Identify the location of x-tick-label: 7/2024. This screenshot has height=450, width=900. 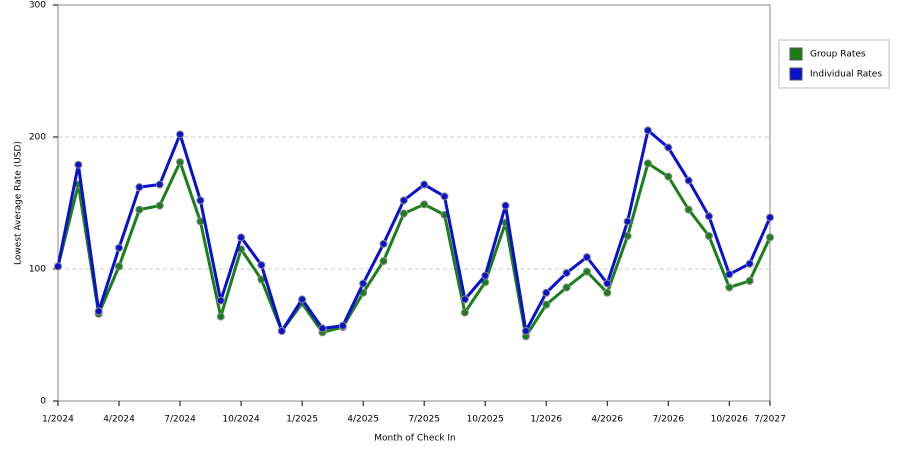
(180, 420).